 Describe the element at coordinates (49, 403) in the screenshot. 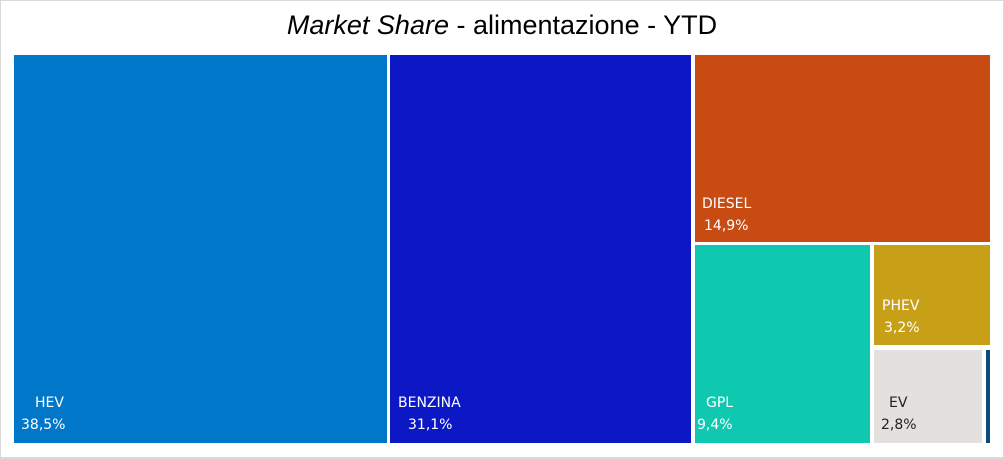

I see `tile-hev-name: HEV` at that location.